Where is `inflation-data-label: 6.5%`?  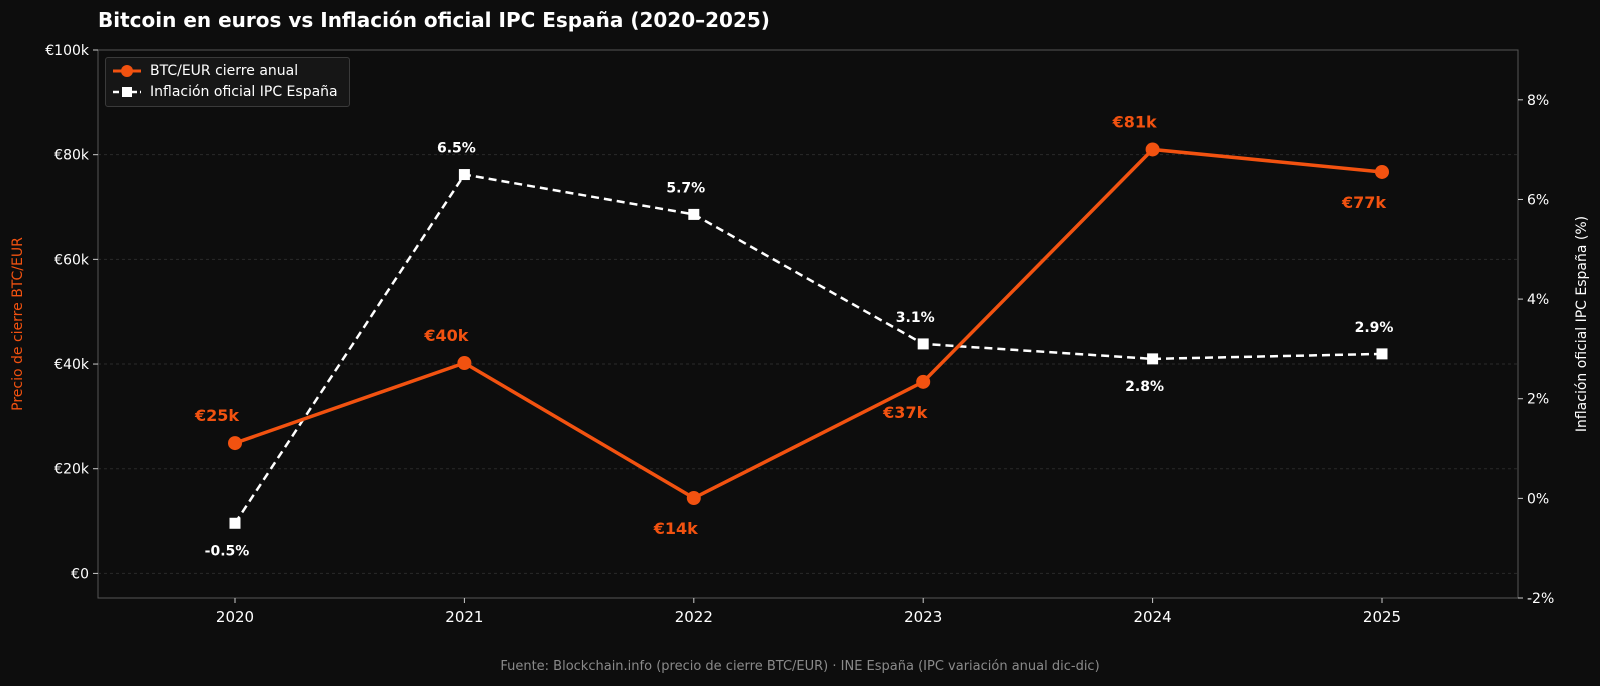 inflation-data-label: 6.5% is located at coordinates (456, 149).